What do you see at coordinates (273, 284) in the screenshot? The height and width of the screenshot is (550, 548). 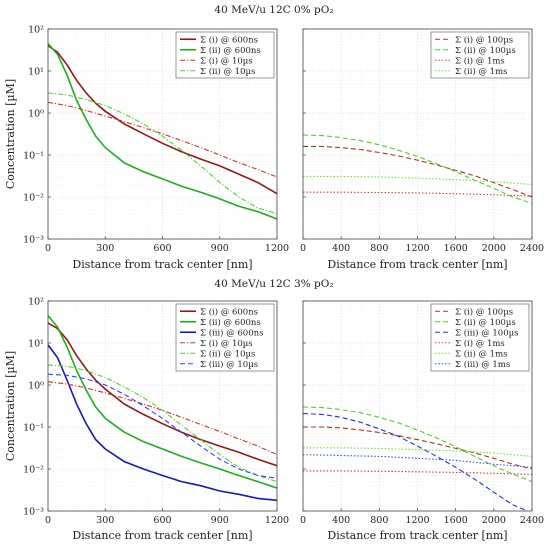 I see `chart-title: 40 MeV/u 12C 3% pO₂` at bounding box center [273, 284].